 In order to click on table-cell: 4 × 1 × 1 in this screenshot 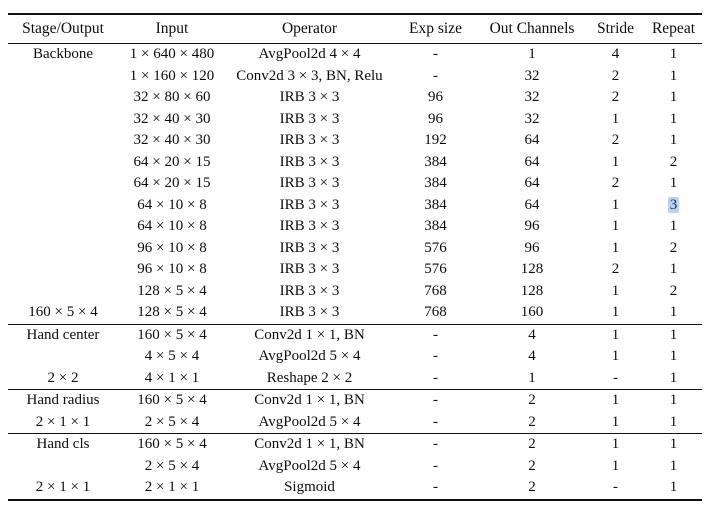, I will do `click(172, 377)`.